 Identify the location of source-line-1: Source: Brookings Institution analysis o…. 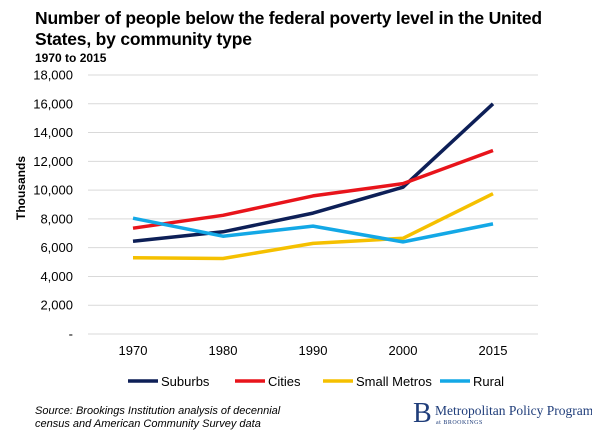
(158, 411).